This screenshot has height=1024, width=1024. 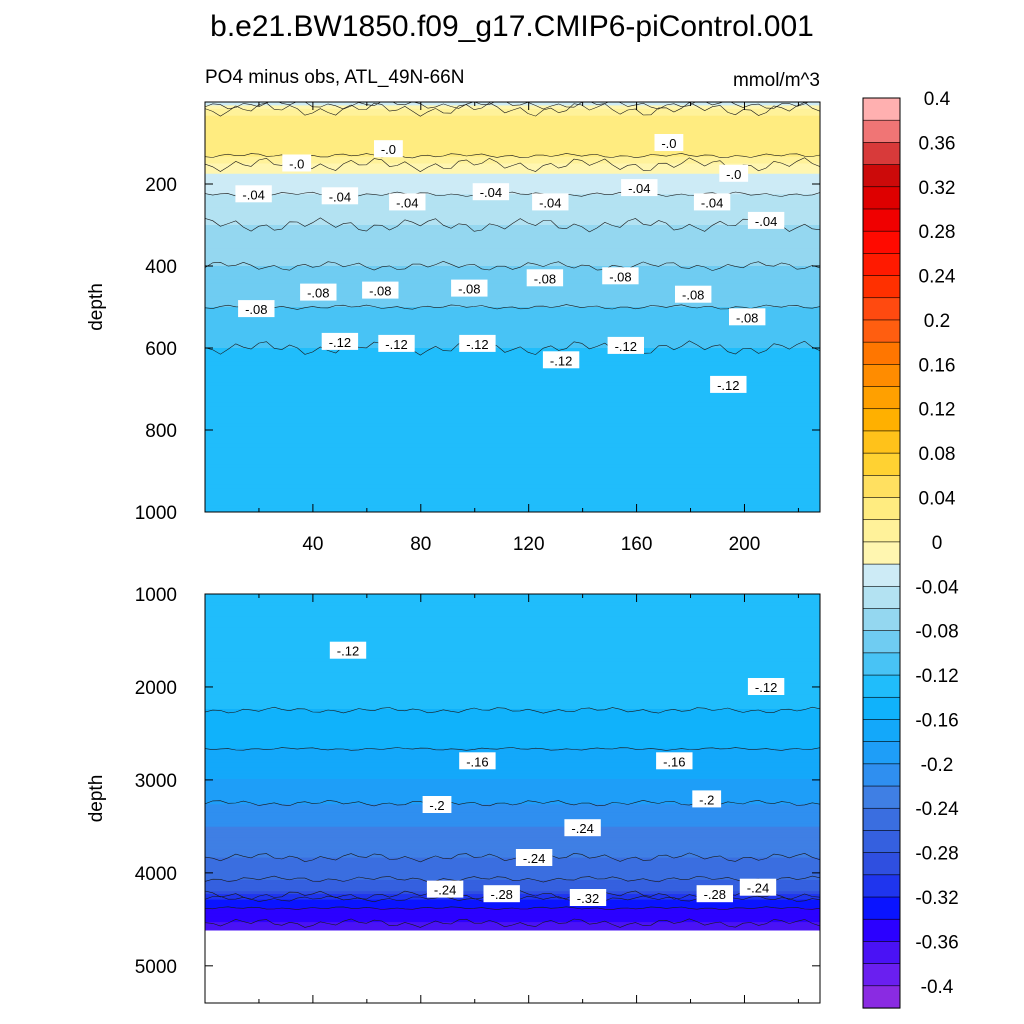 I want to click on x-tick-label: 160, so click(x=637, y=544).